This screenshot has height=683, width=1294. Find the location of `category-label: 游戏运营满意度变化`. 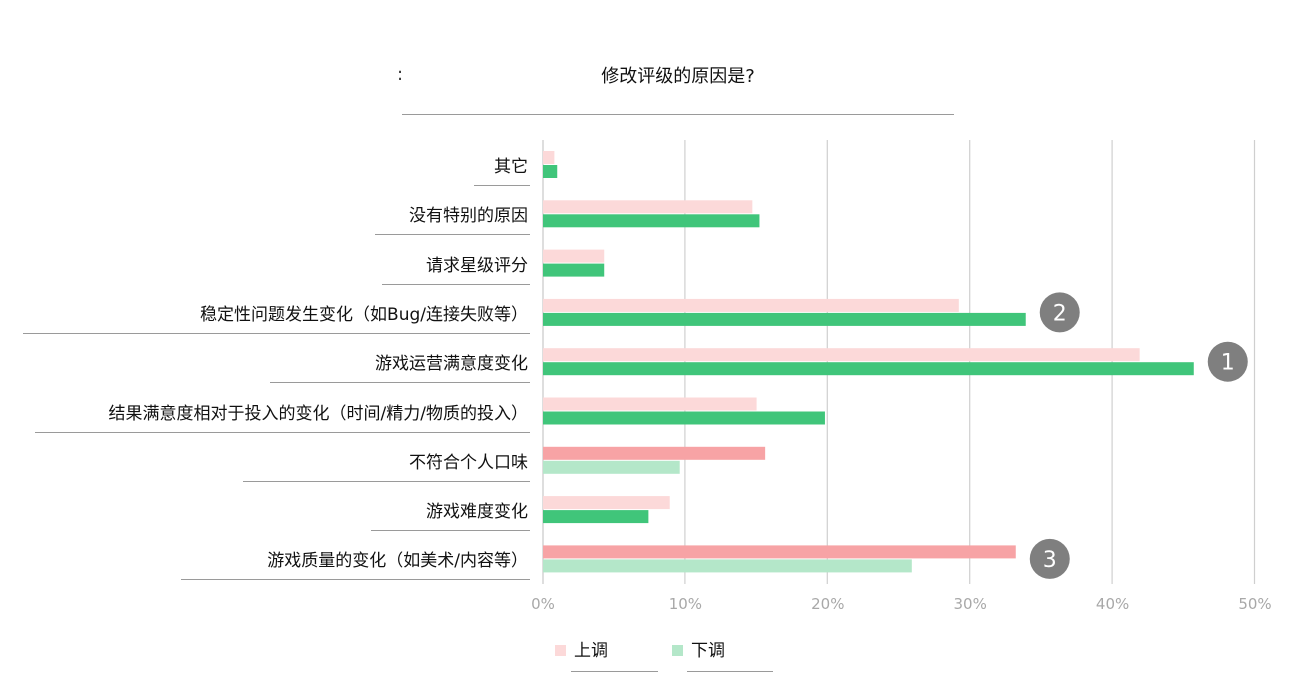

category-label: 游戏运营满意度变化 is located at coordinates (451, 364).